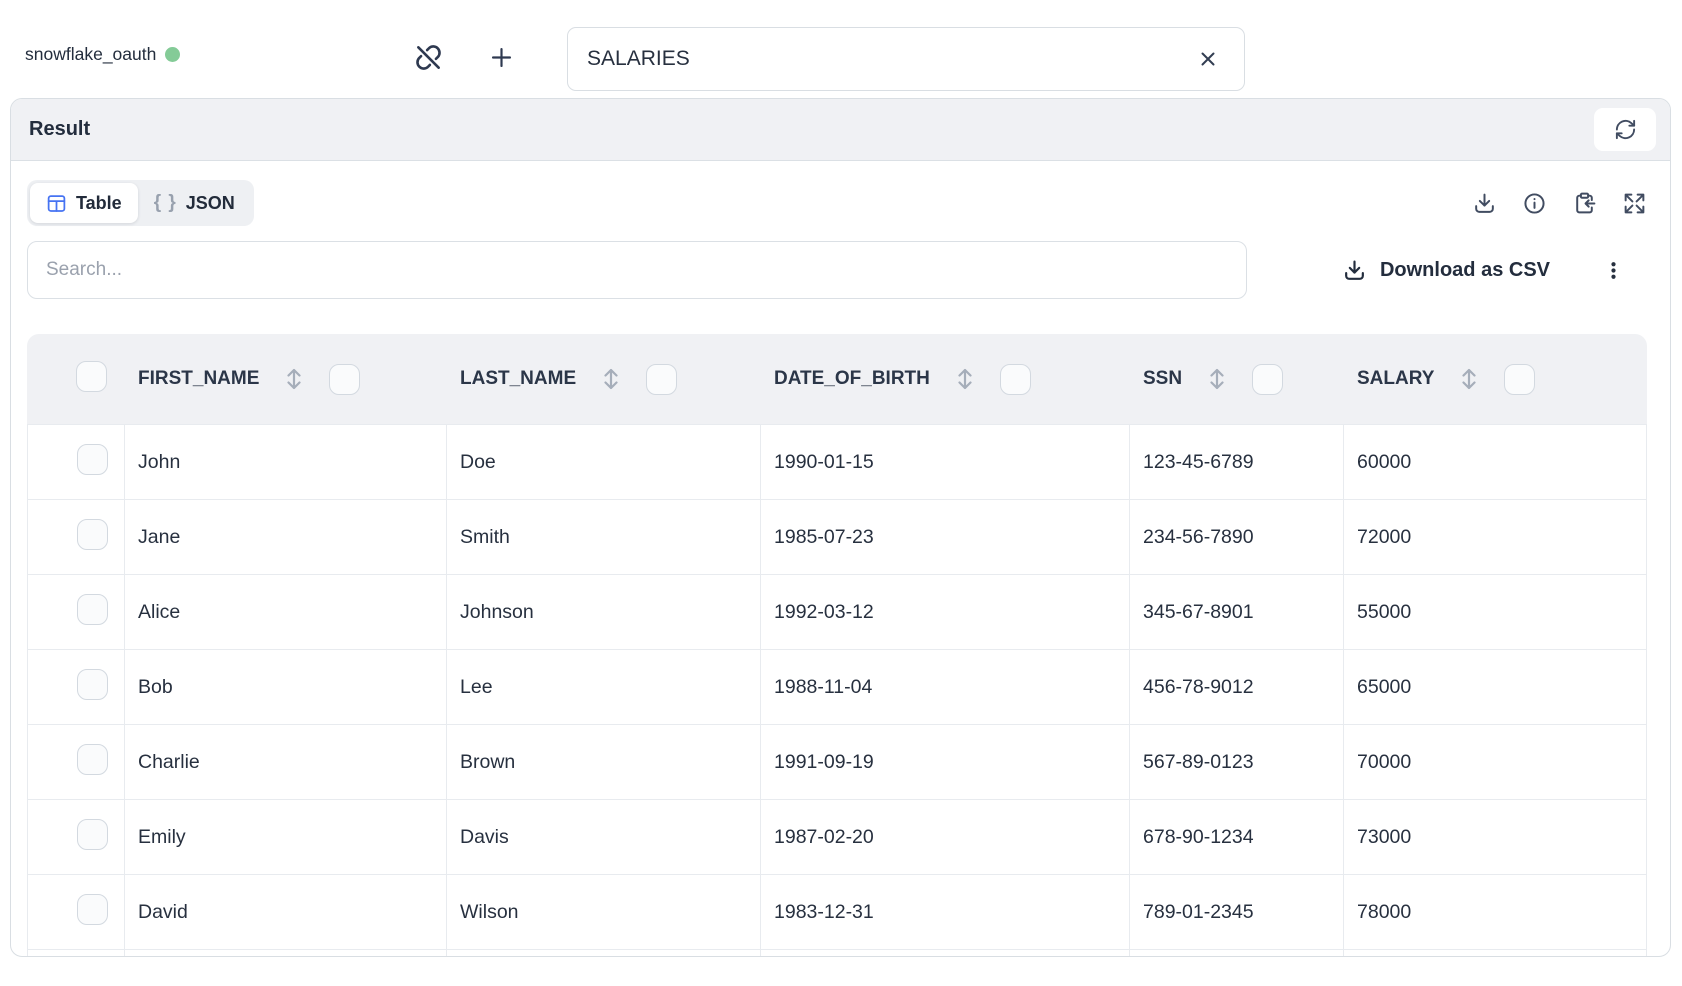  I want to click on column-label: FIRST_NAME, so click(199, 378).